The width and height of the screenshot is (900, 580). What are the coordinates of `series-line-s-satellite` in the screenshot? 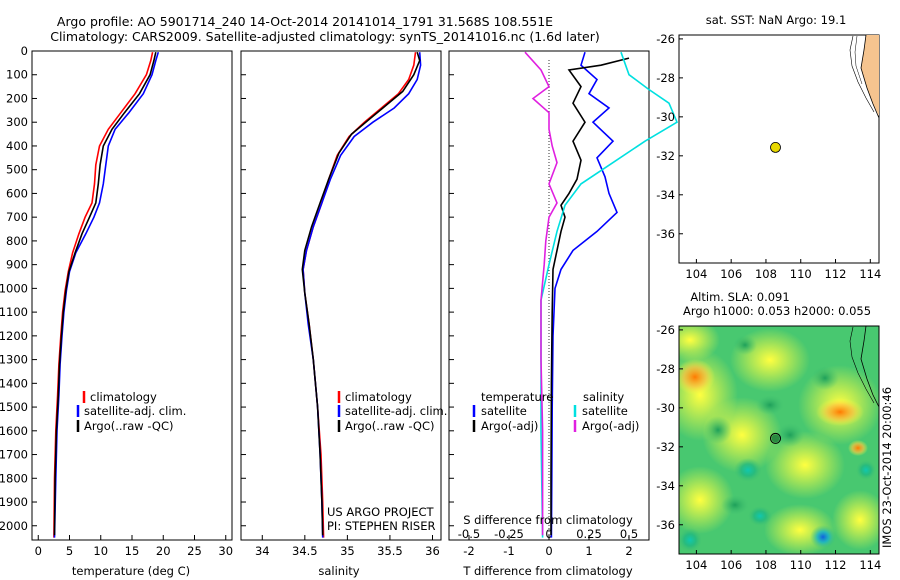 It's located at (609, 294).